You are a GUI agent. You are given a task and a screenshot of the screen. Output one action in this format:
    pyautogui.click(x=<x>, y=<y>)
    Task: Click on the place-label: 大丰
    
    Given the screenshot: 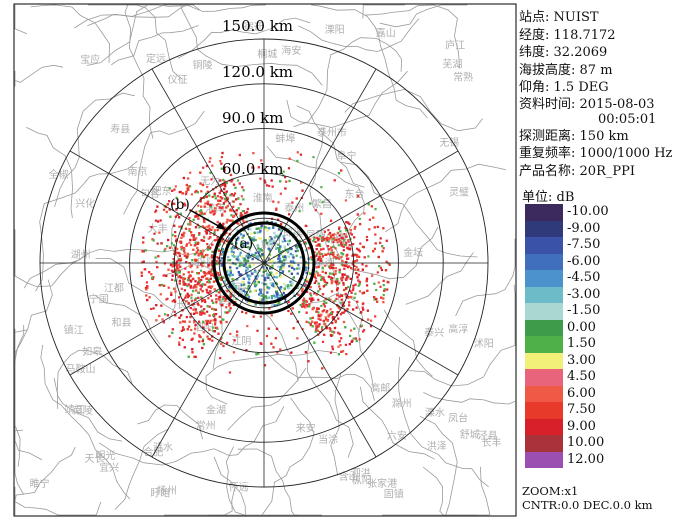 What is the action you would take?
    pyautogui.click(x=158, y=228)
    